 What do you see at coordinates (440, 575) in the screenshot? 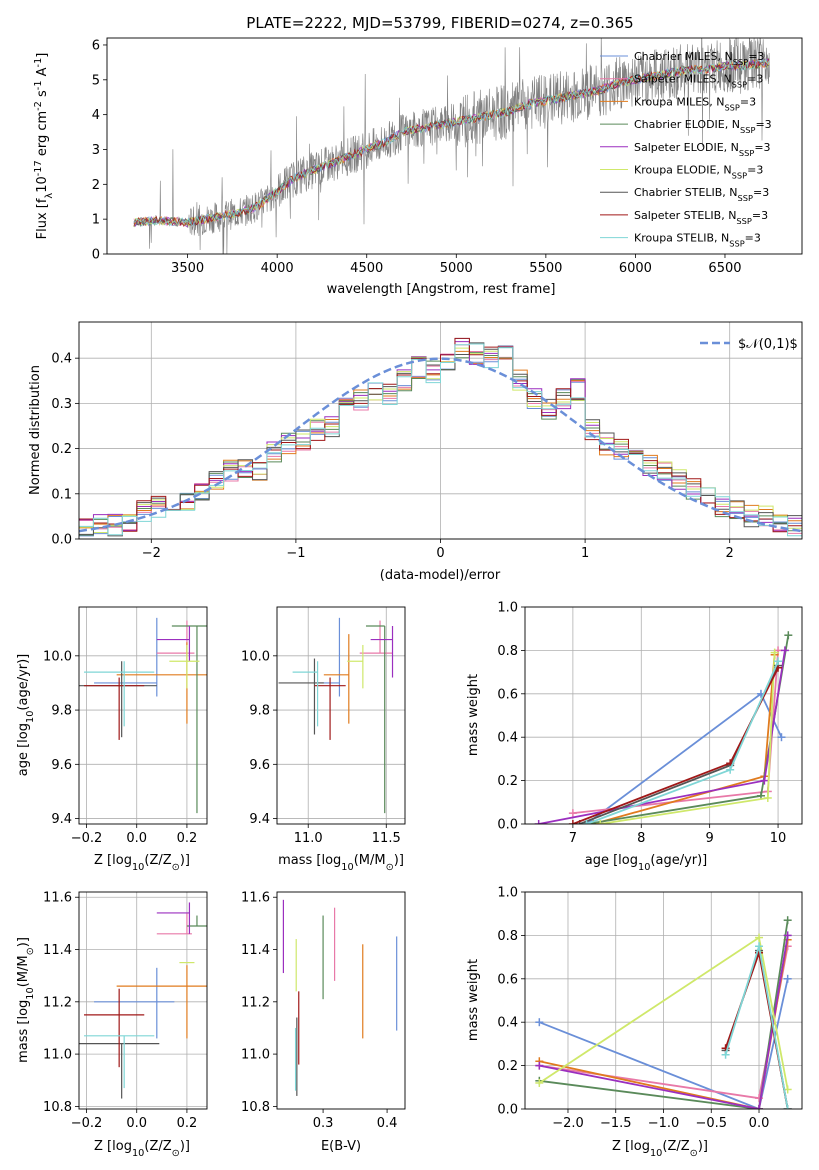
I see `label-part: (data-model)/error` at bounding box center [440, 575].